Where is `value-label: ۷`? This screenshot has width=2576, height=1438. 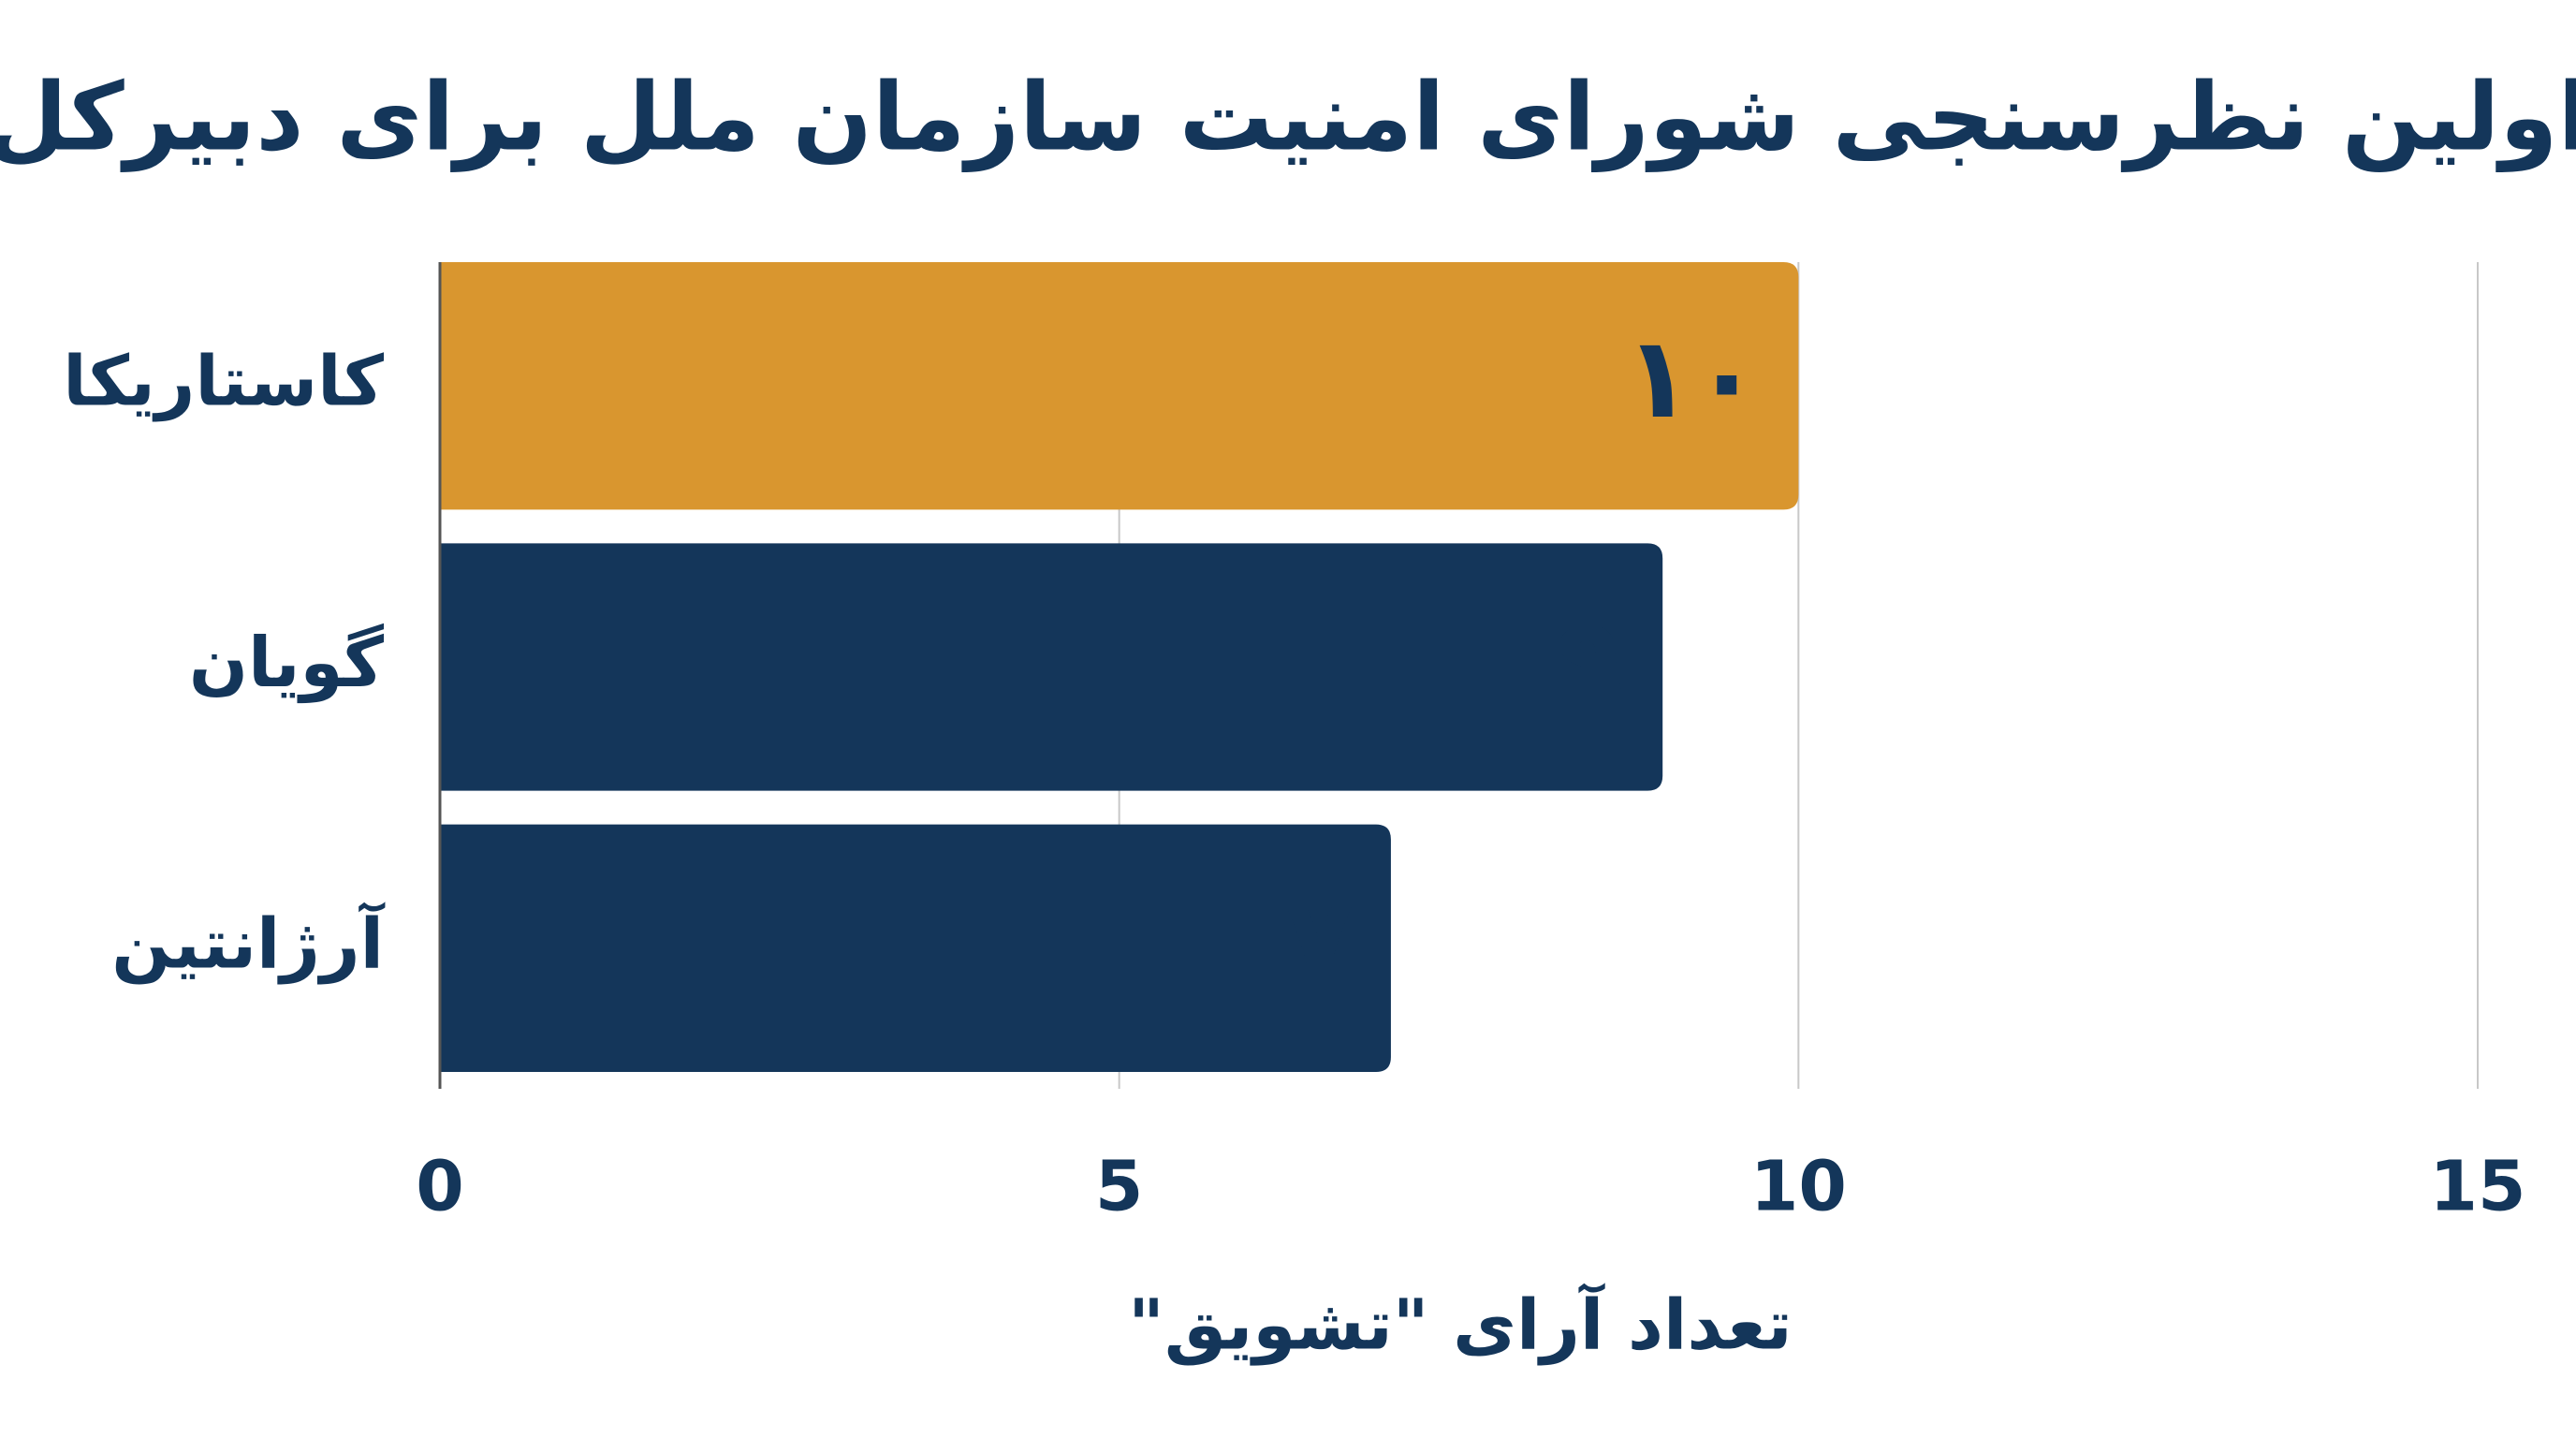 value-label: ۷ is located at coordinates (1319, 941).